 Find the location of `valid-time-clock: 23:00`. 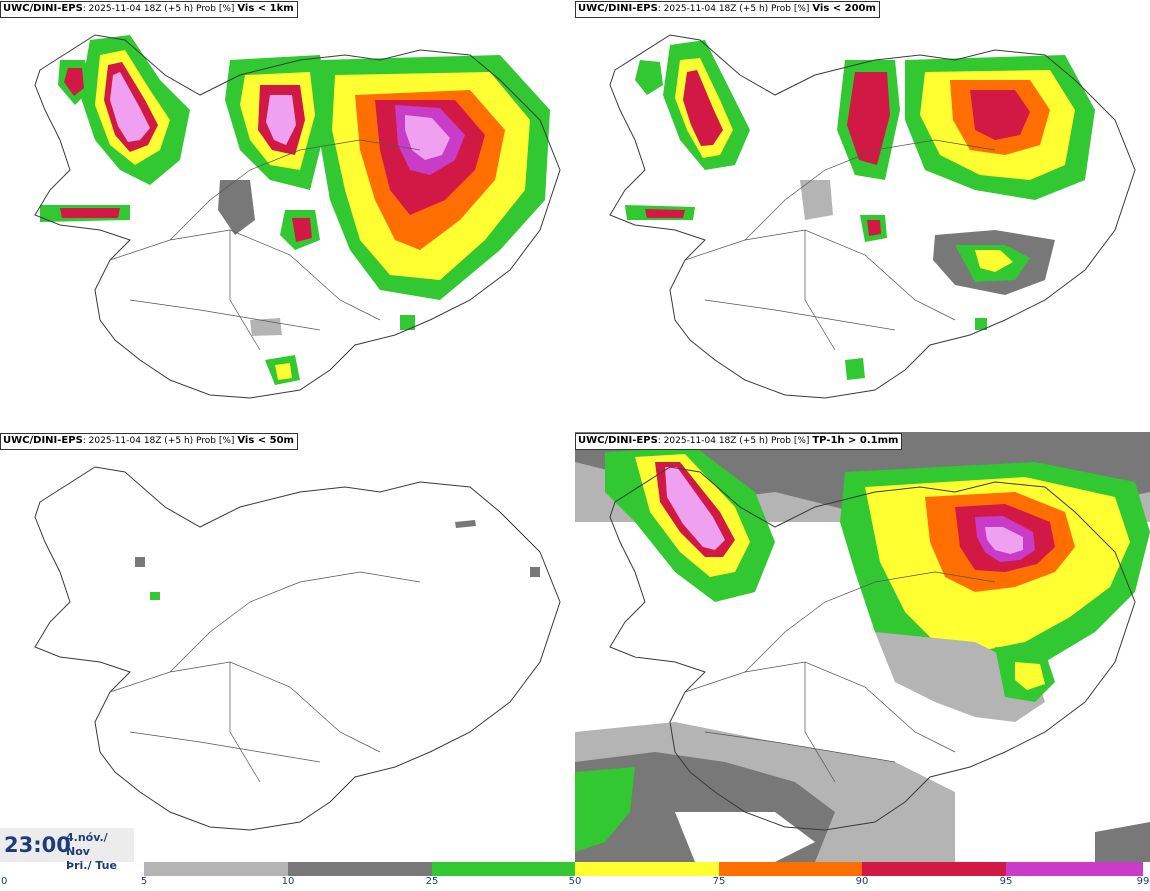

valid-time-clock: 23:00 is located at coordinates (37, 845).